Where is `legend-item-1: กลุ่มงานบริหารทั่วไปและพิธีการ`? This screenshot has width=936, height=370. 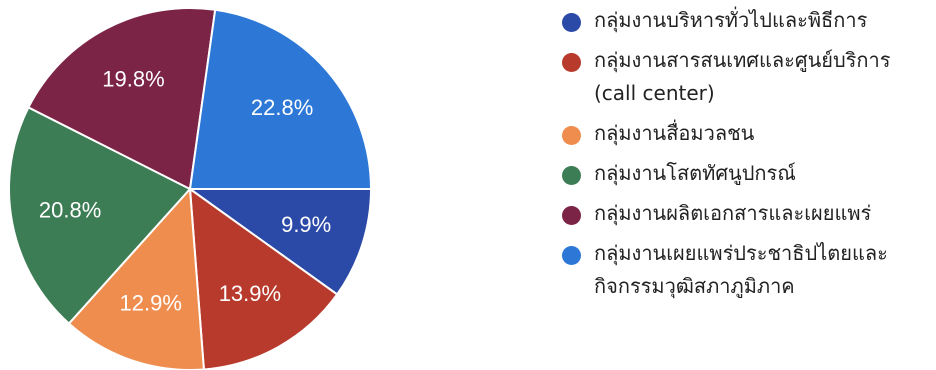 legend-item-1: กลุ่มงานบริหารทั่วไปและพิธีการ is located at coordinates (747, 20).